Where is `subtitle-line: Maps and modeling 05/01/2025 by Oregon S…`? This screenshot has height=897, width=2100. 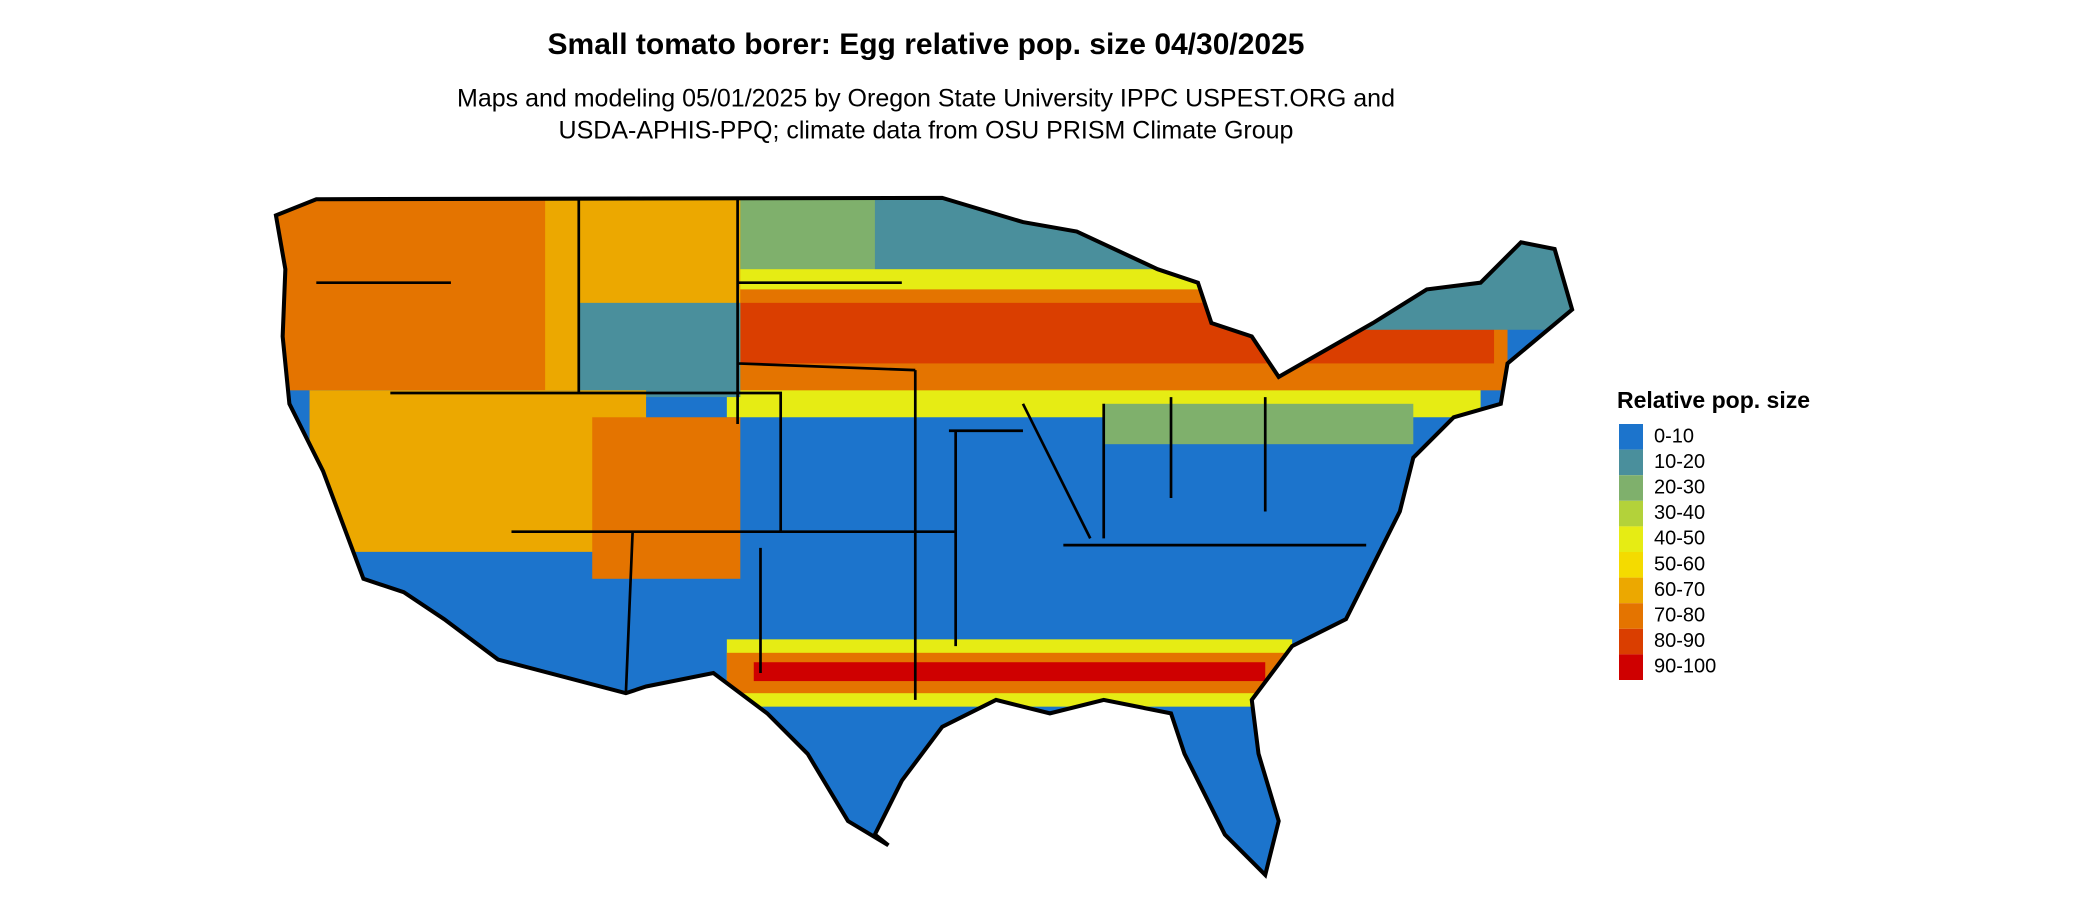
subtitle-line: Maps and modeling 05/01/2025 by Oregon S… is located at coordinates (926, 99).